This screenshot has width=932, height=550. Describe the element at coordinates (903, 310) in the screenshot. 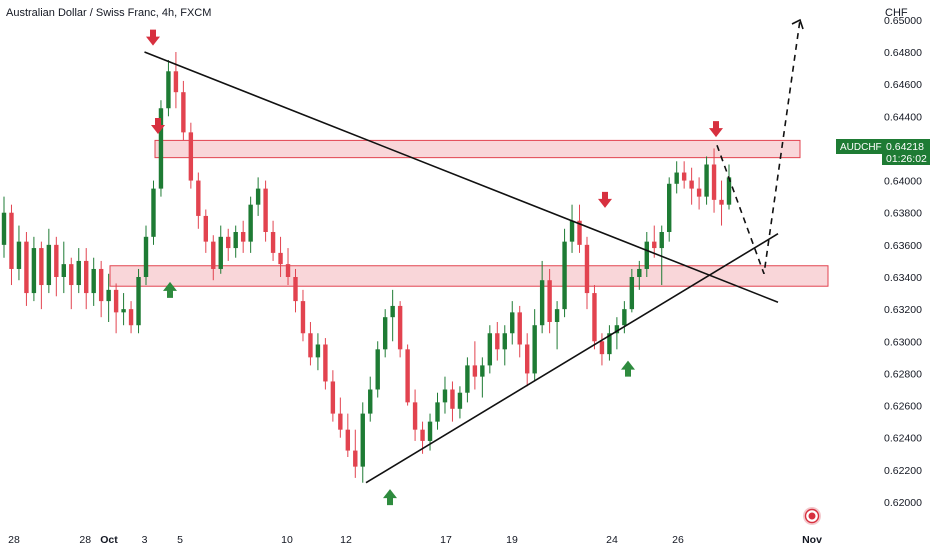

I see `y-tick-label: 0.63200` at that location.